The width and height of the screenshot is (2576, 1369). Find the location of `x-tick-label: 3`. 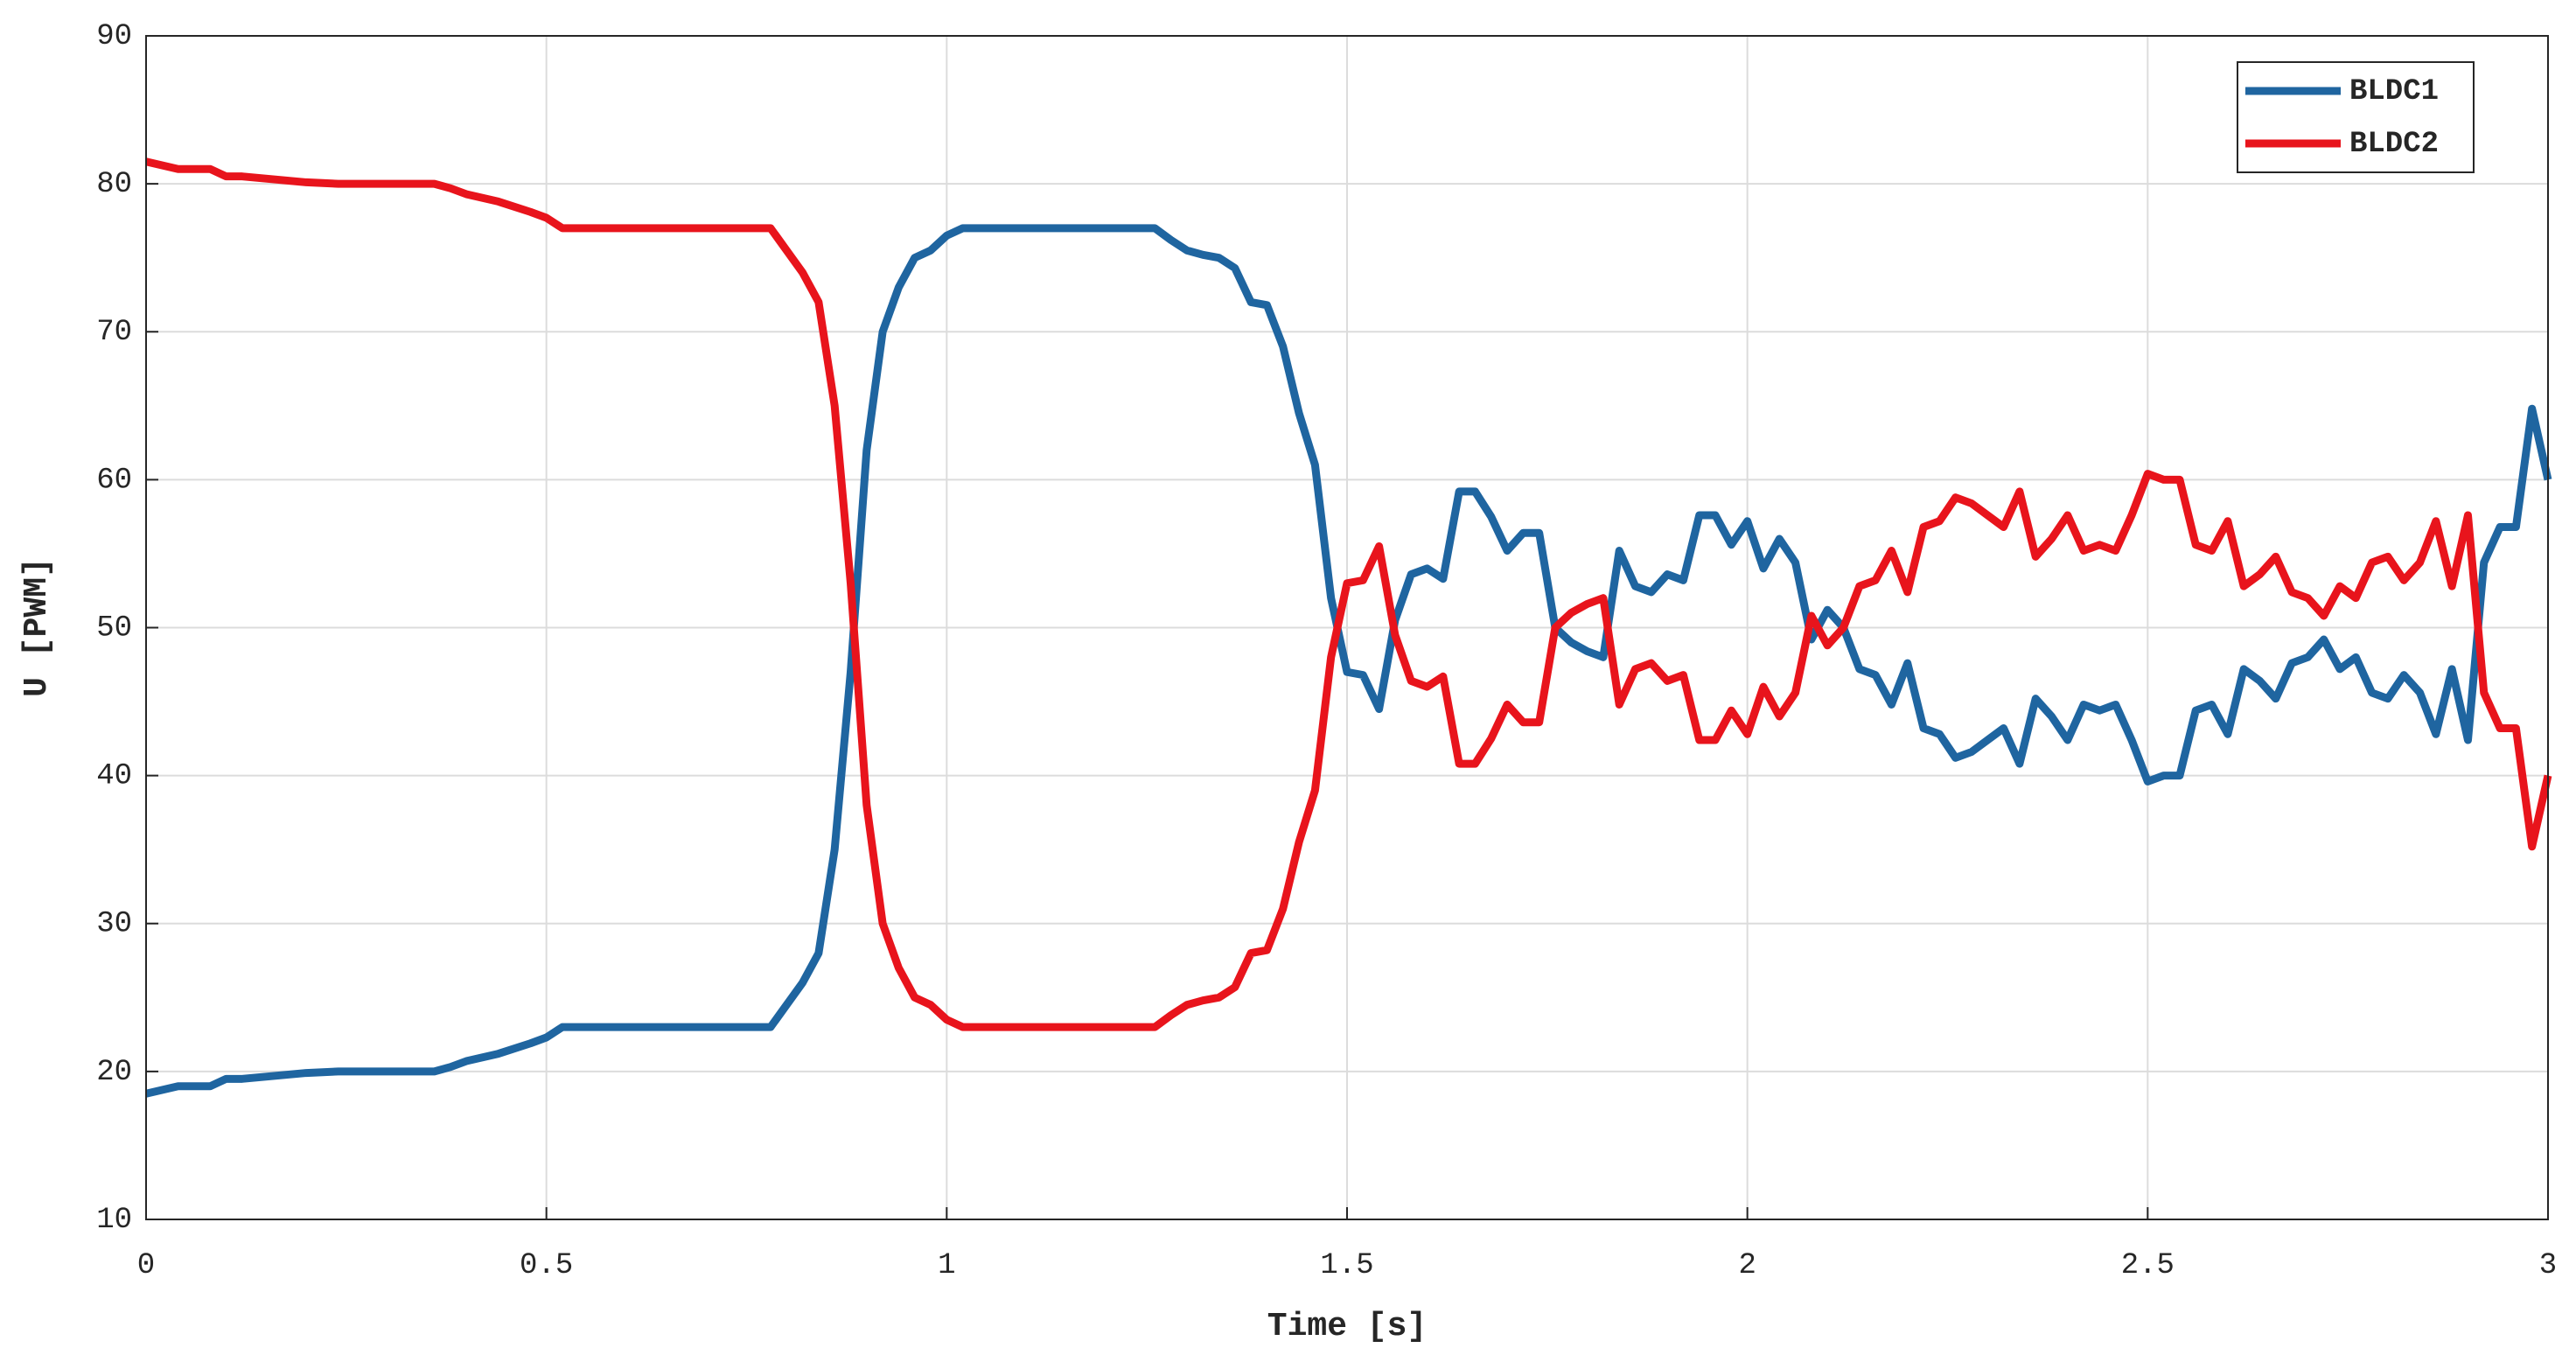

x-tick-label: 3 is located at coordinates (2548, 1265).